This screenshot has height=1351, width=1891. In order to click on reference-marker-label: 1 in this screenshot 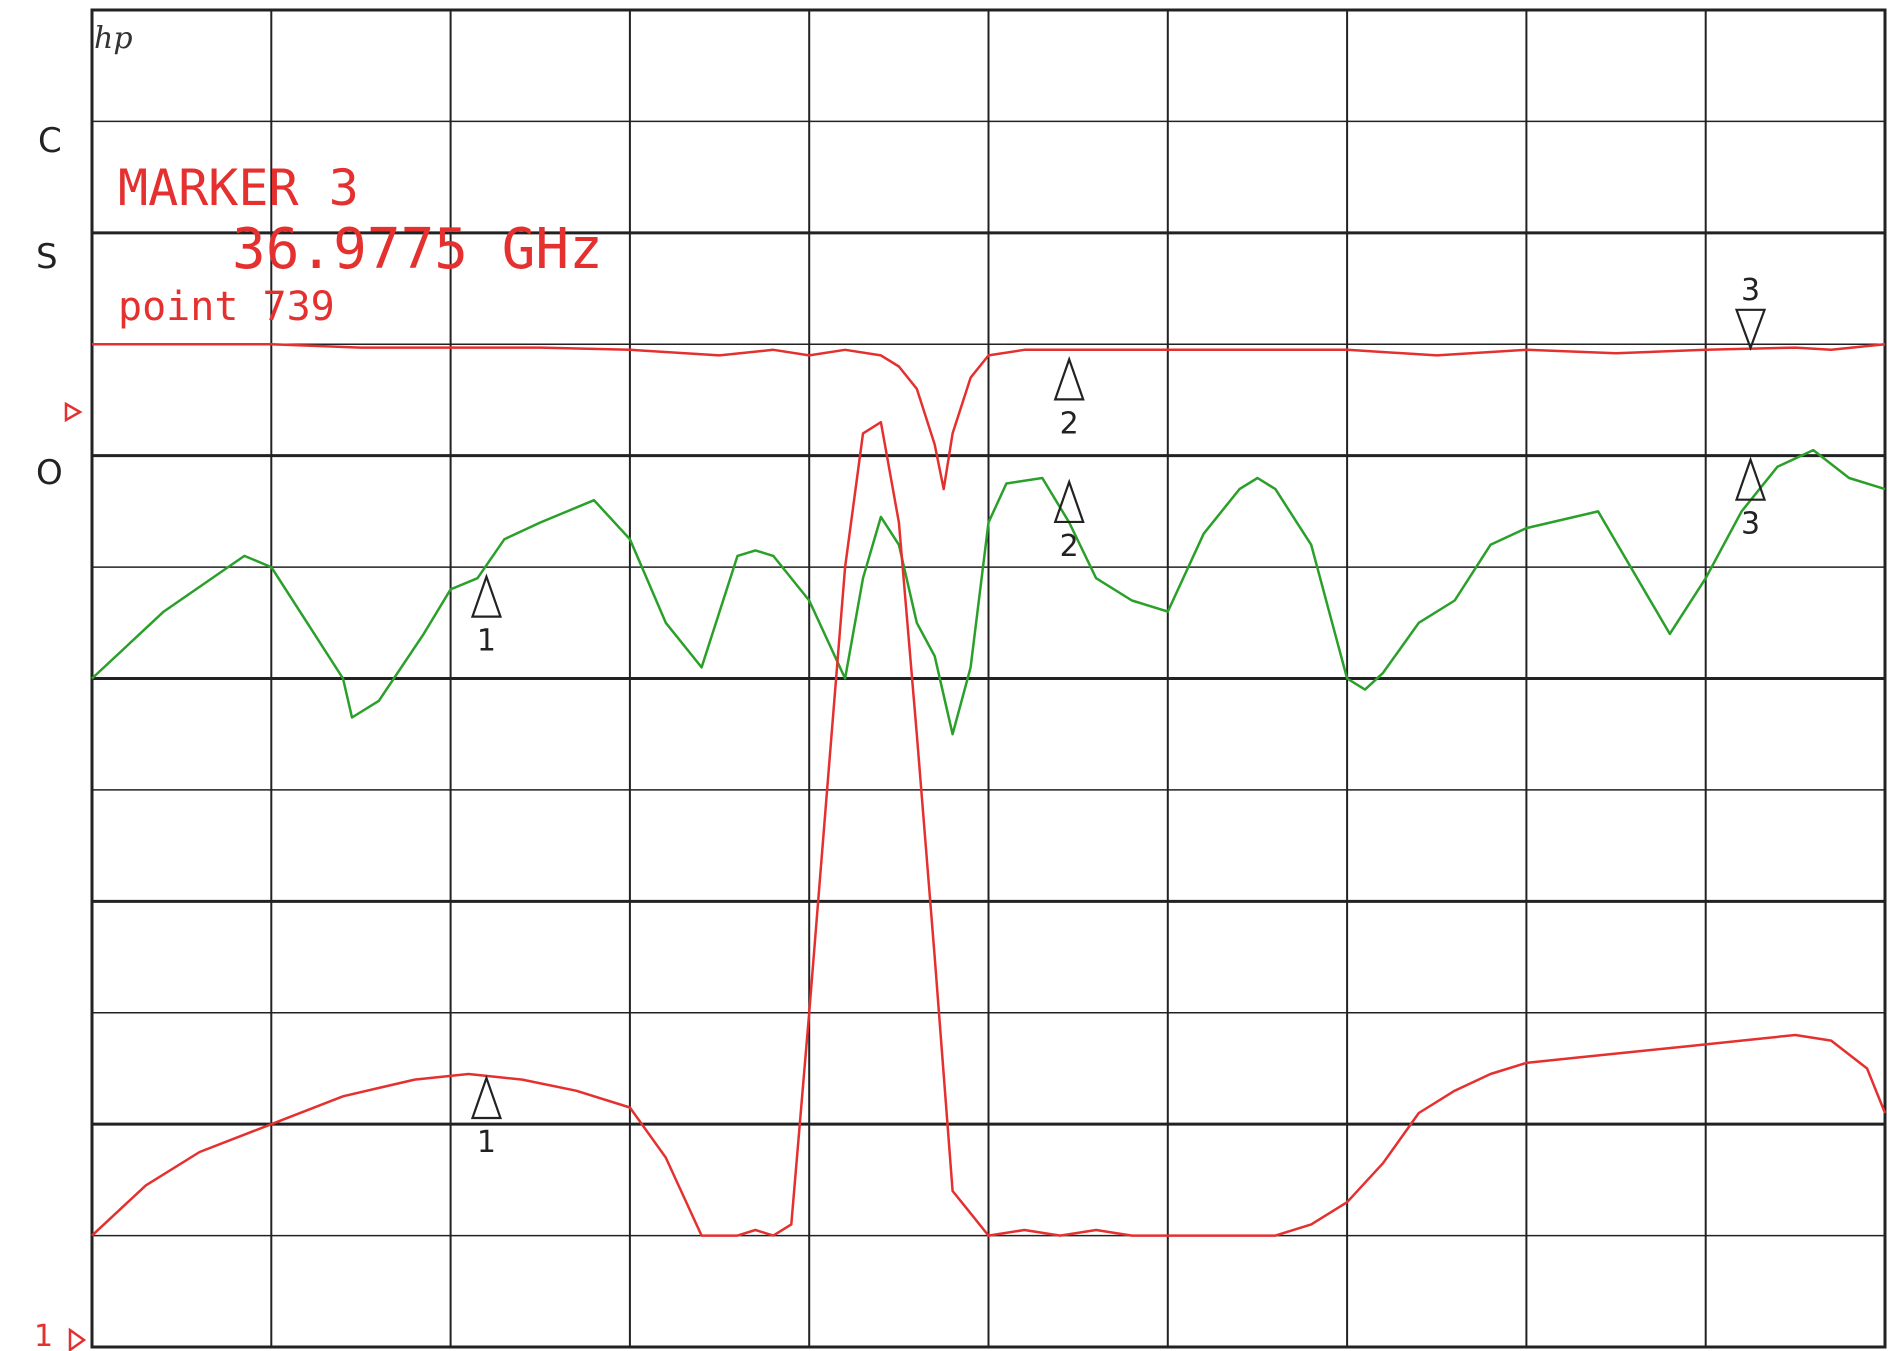, I will do `click(43, 1335)`.